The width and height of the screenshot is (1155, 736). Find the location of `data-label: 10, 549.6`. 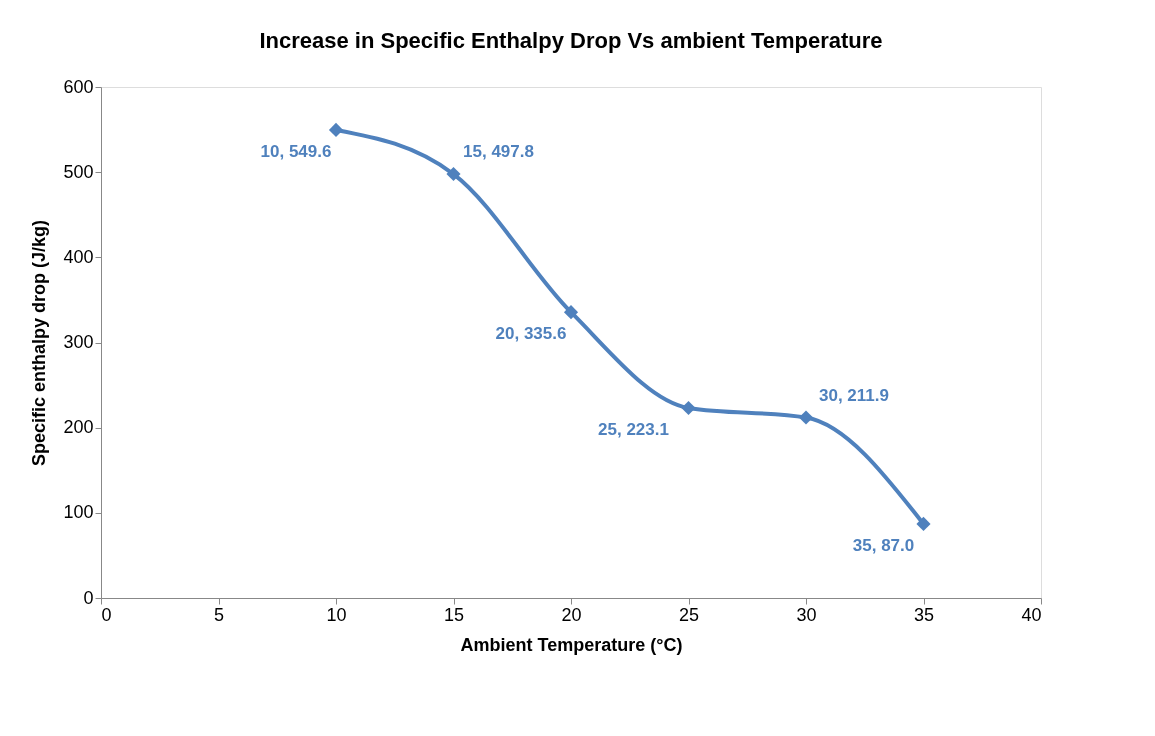

data-label: 10, 549.6 is located at coordinates (296, 151).